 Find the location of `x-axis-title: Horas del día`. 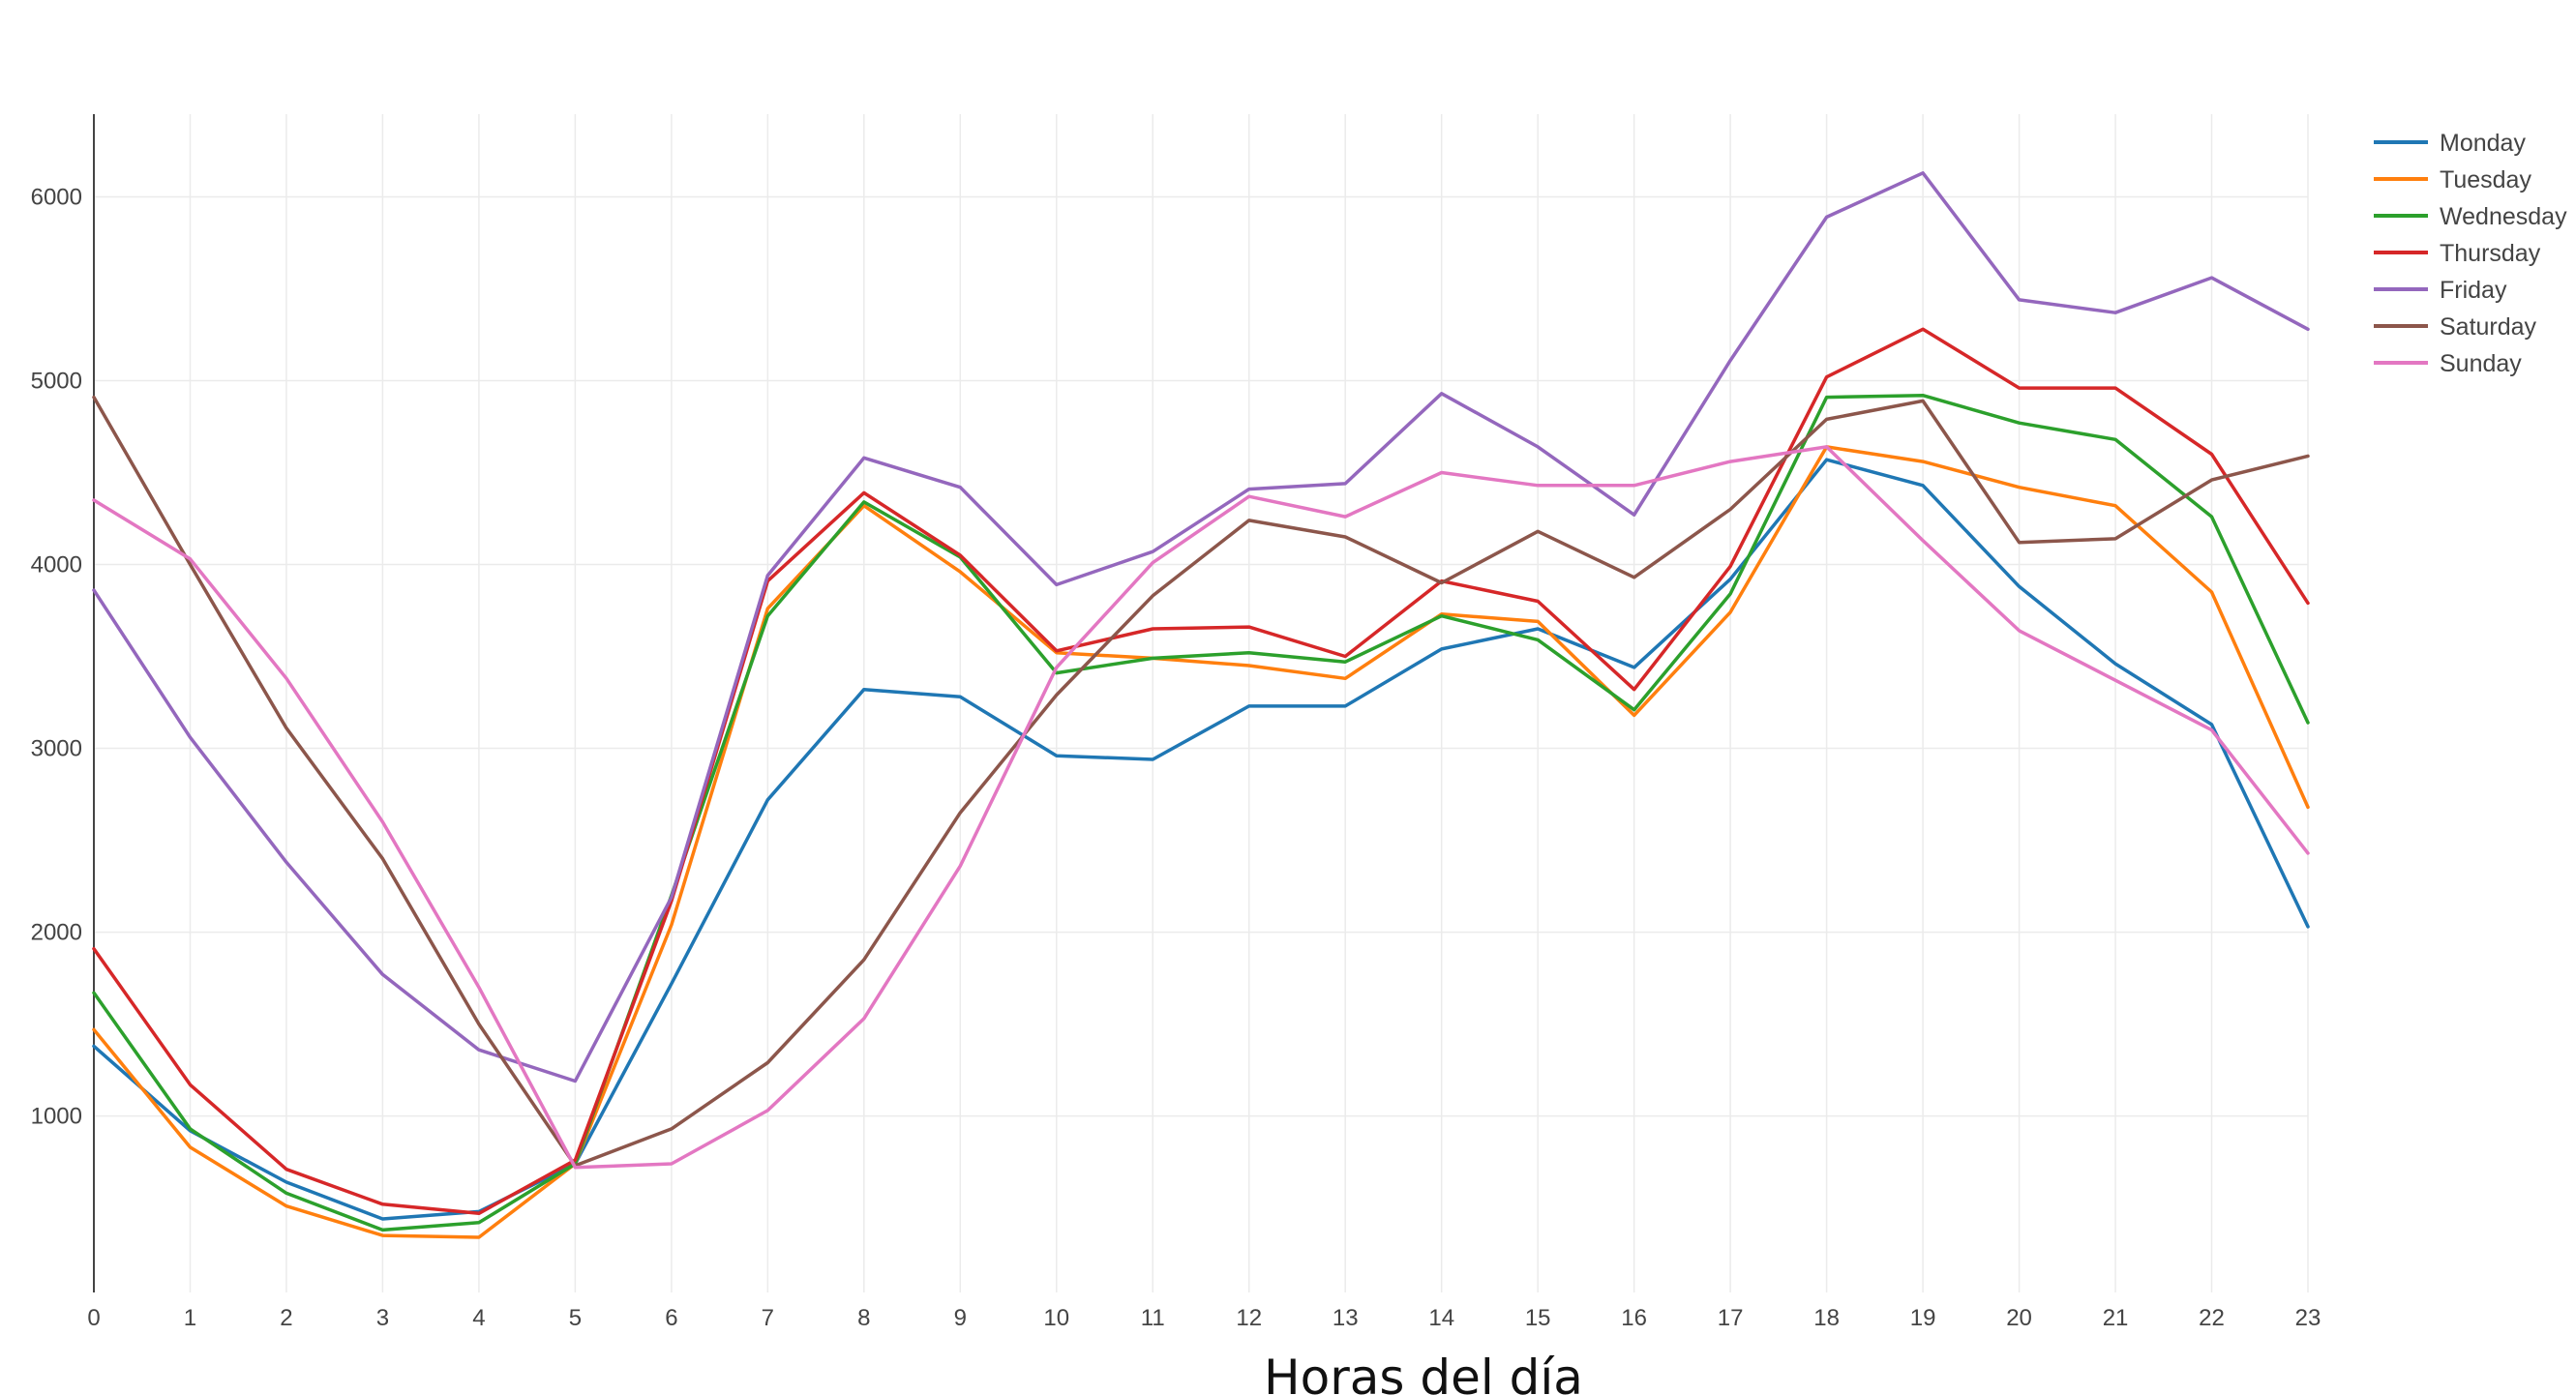

x-axis-title: Horas del día is located at coordinates (1423, 1372).